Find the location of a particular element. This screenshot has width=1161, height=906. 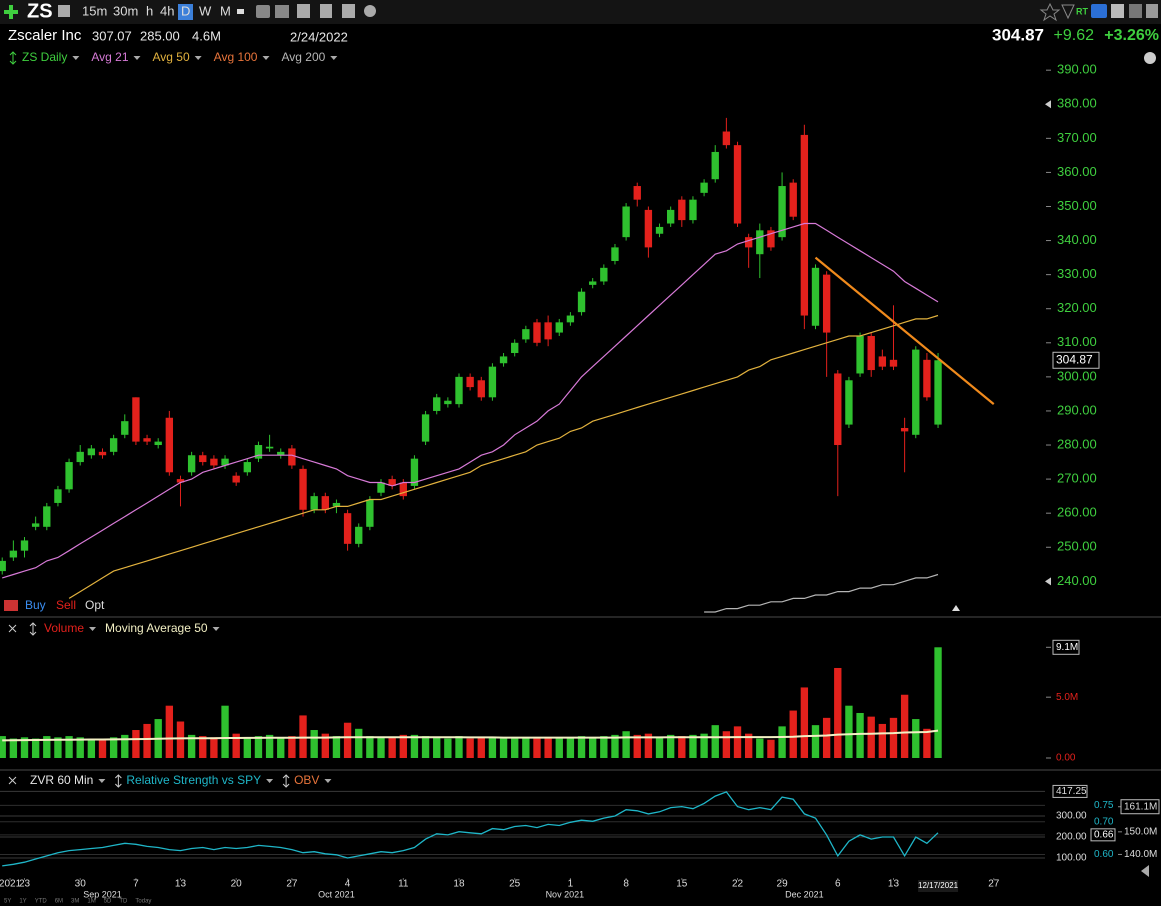

tools-icon is located at coordinates (263, 11).